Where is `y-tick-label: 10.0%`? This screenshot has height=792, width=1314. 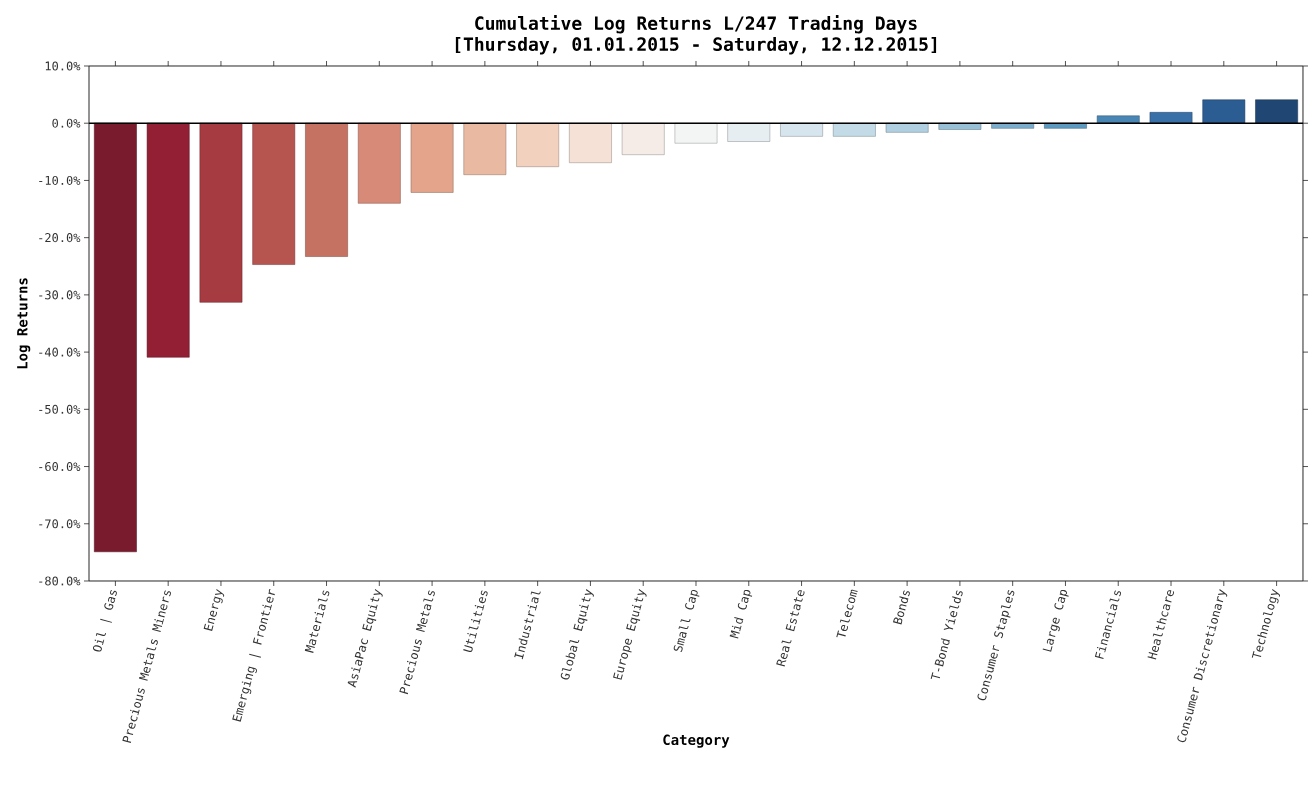 y-tick-label: 10.0% is located at coordinates (63, 66).